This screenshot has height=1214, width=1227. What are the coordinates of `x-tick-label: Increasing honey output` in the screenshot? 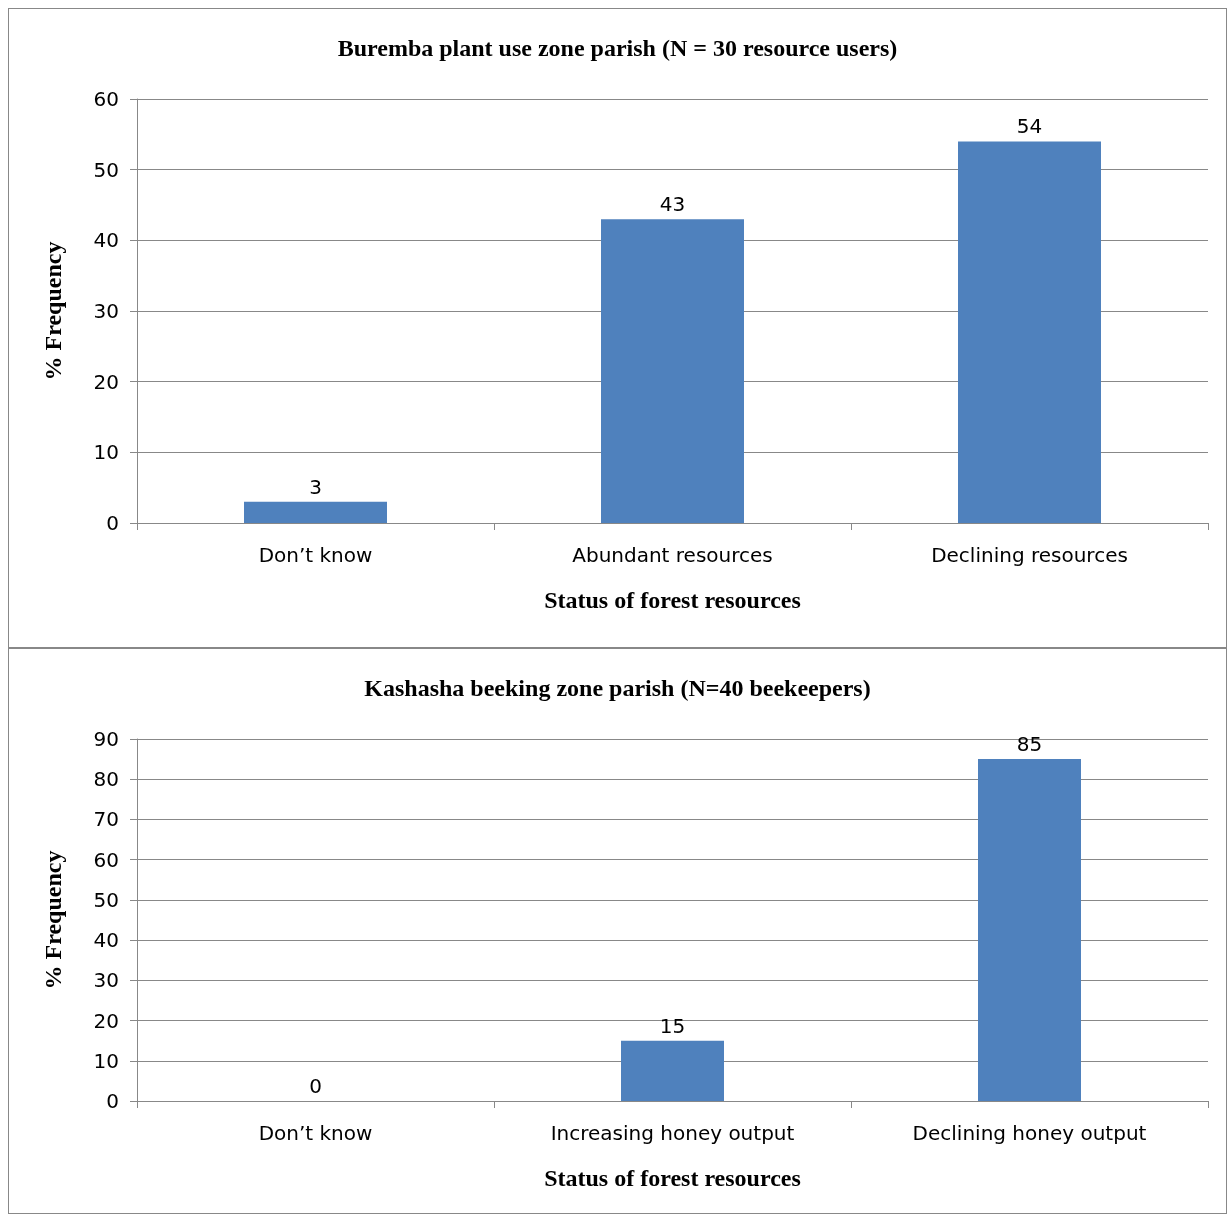 It's located at (672, 1133).